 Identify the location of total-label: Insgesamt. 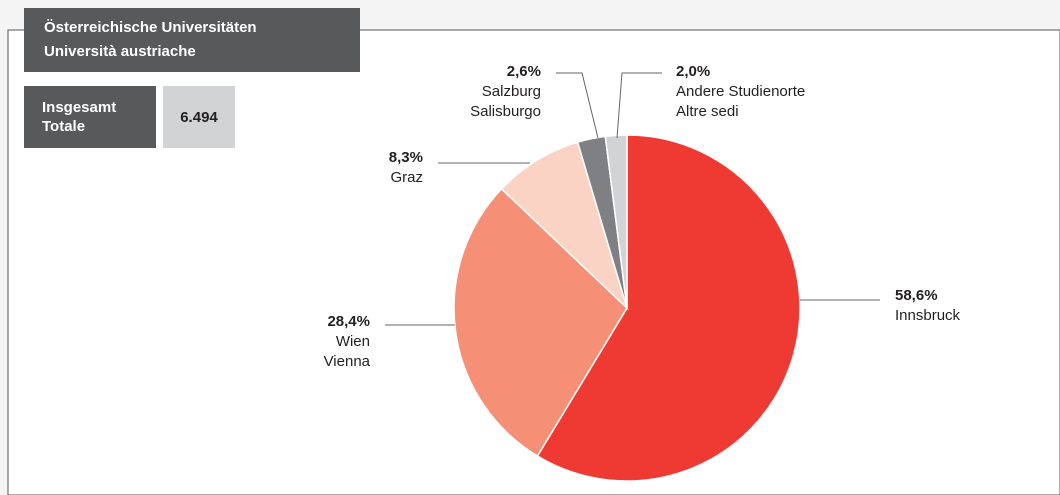
(79, 107).